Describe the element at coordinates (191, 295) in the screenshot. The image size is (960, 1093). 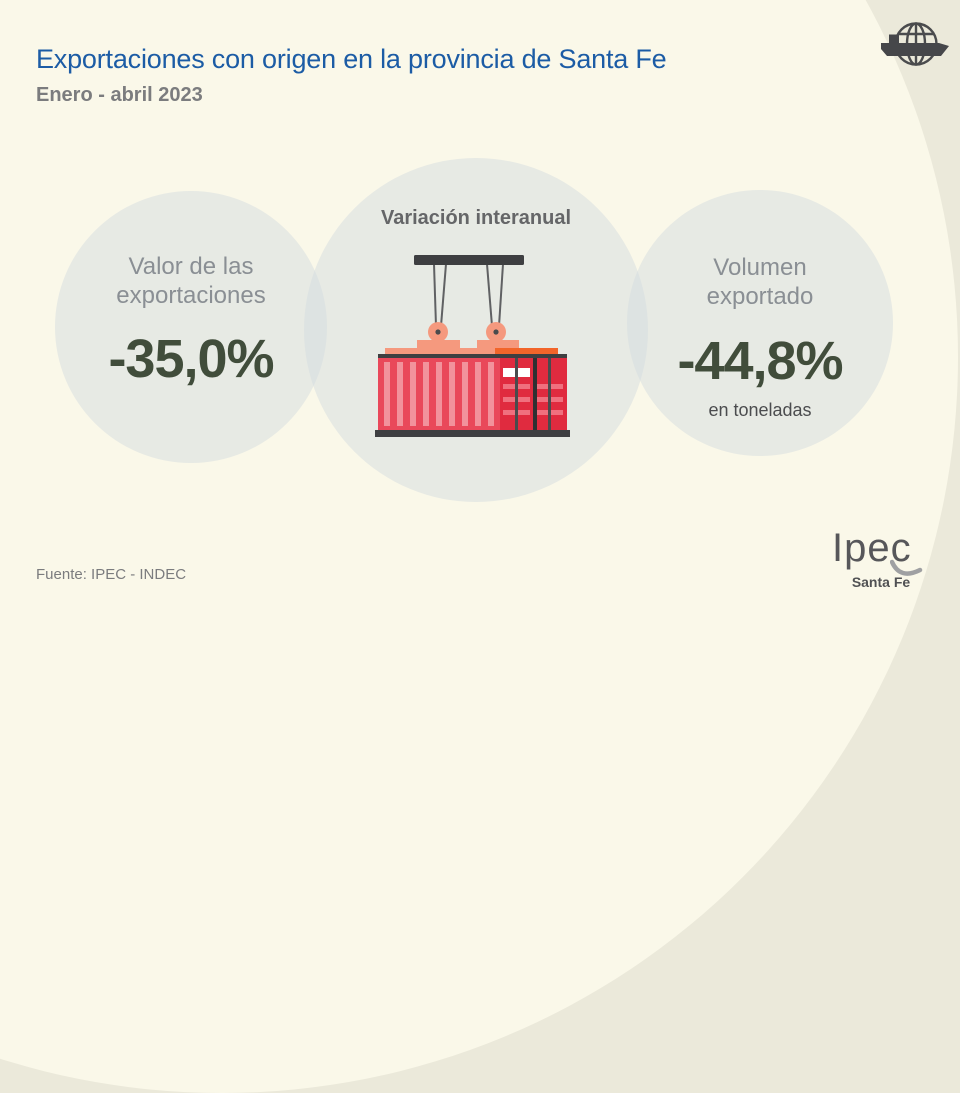
I see `left-stat-label-line2: exportaciones` at that location.